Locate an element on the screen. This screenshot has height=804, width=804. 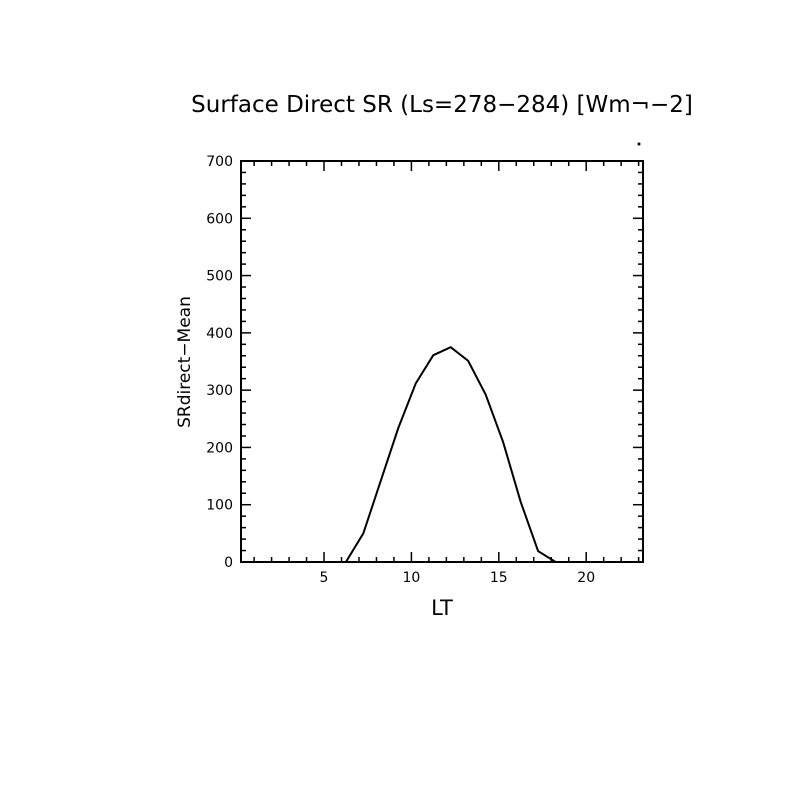
y-tick-label: 700 is located at coordinates (219, 162).